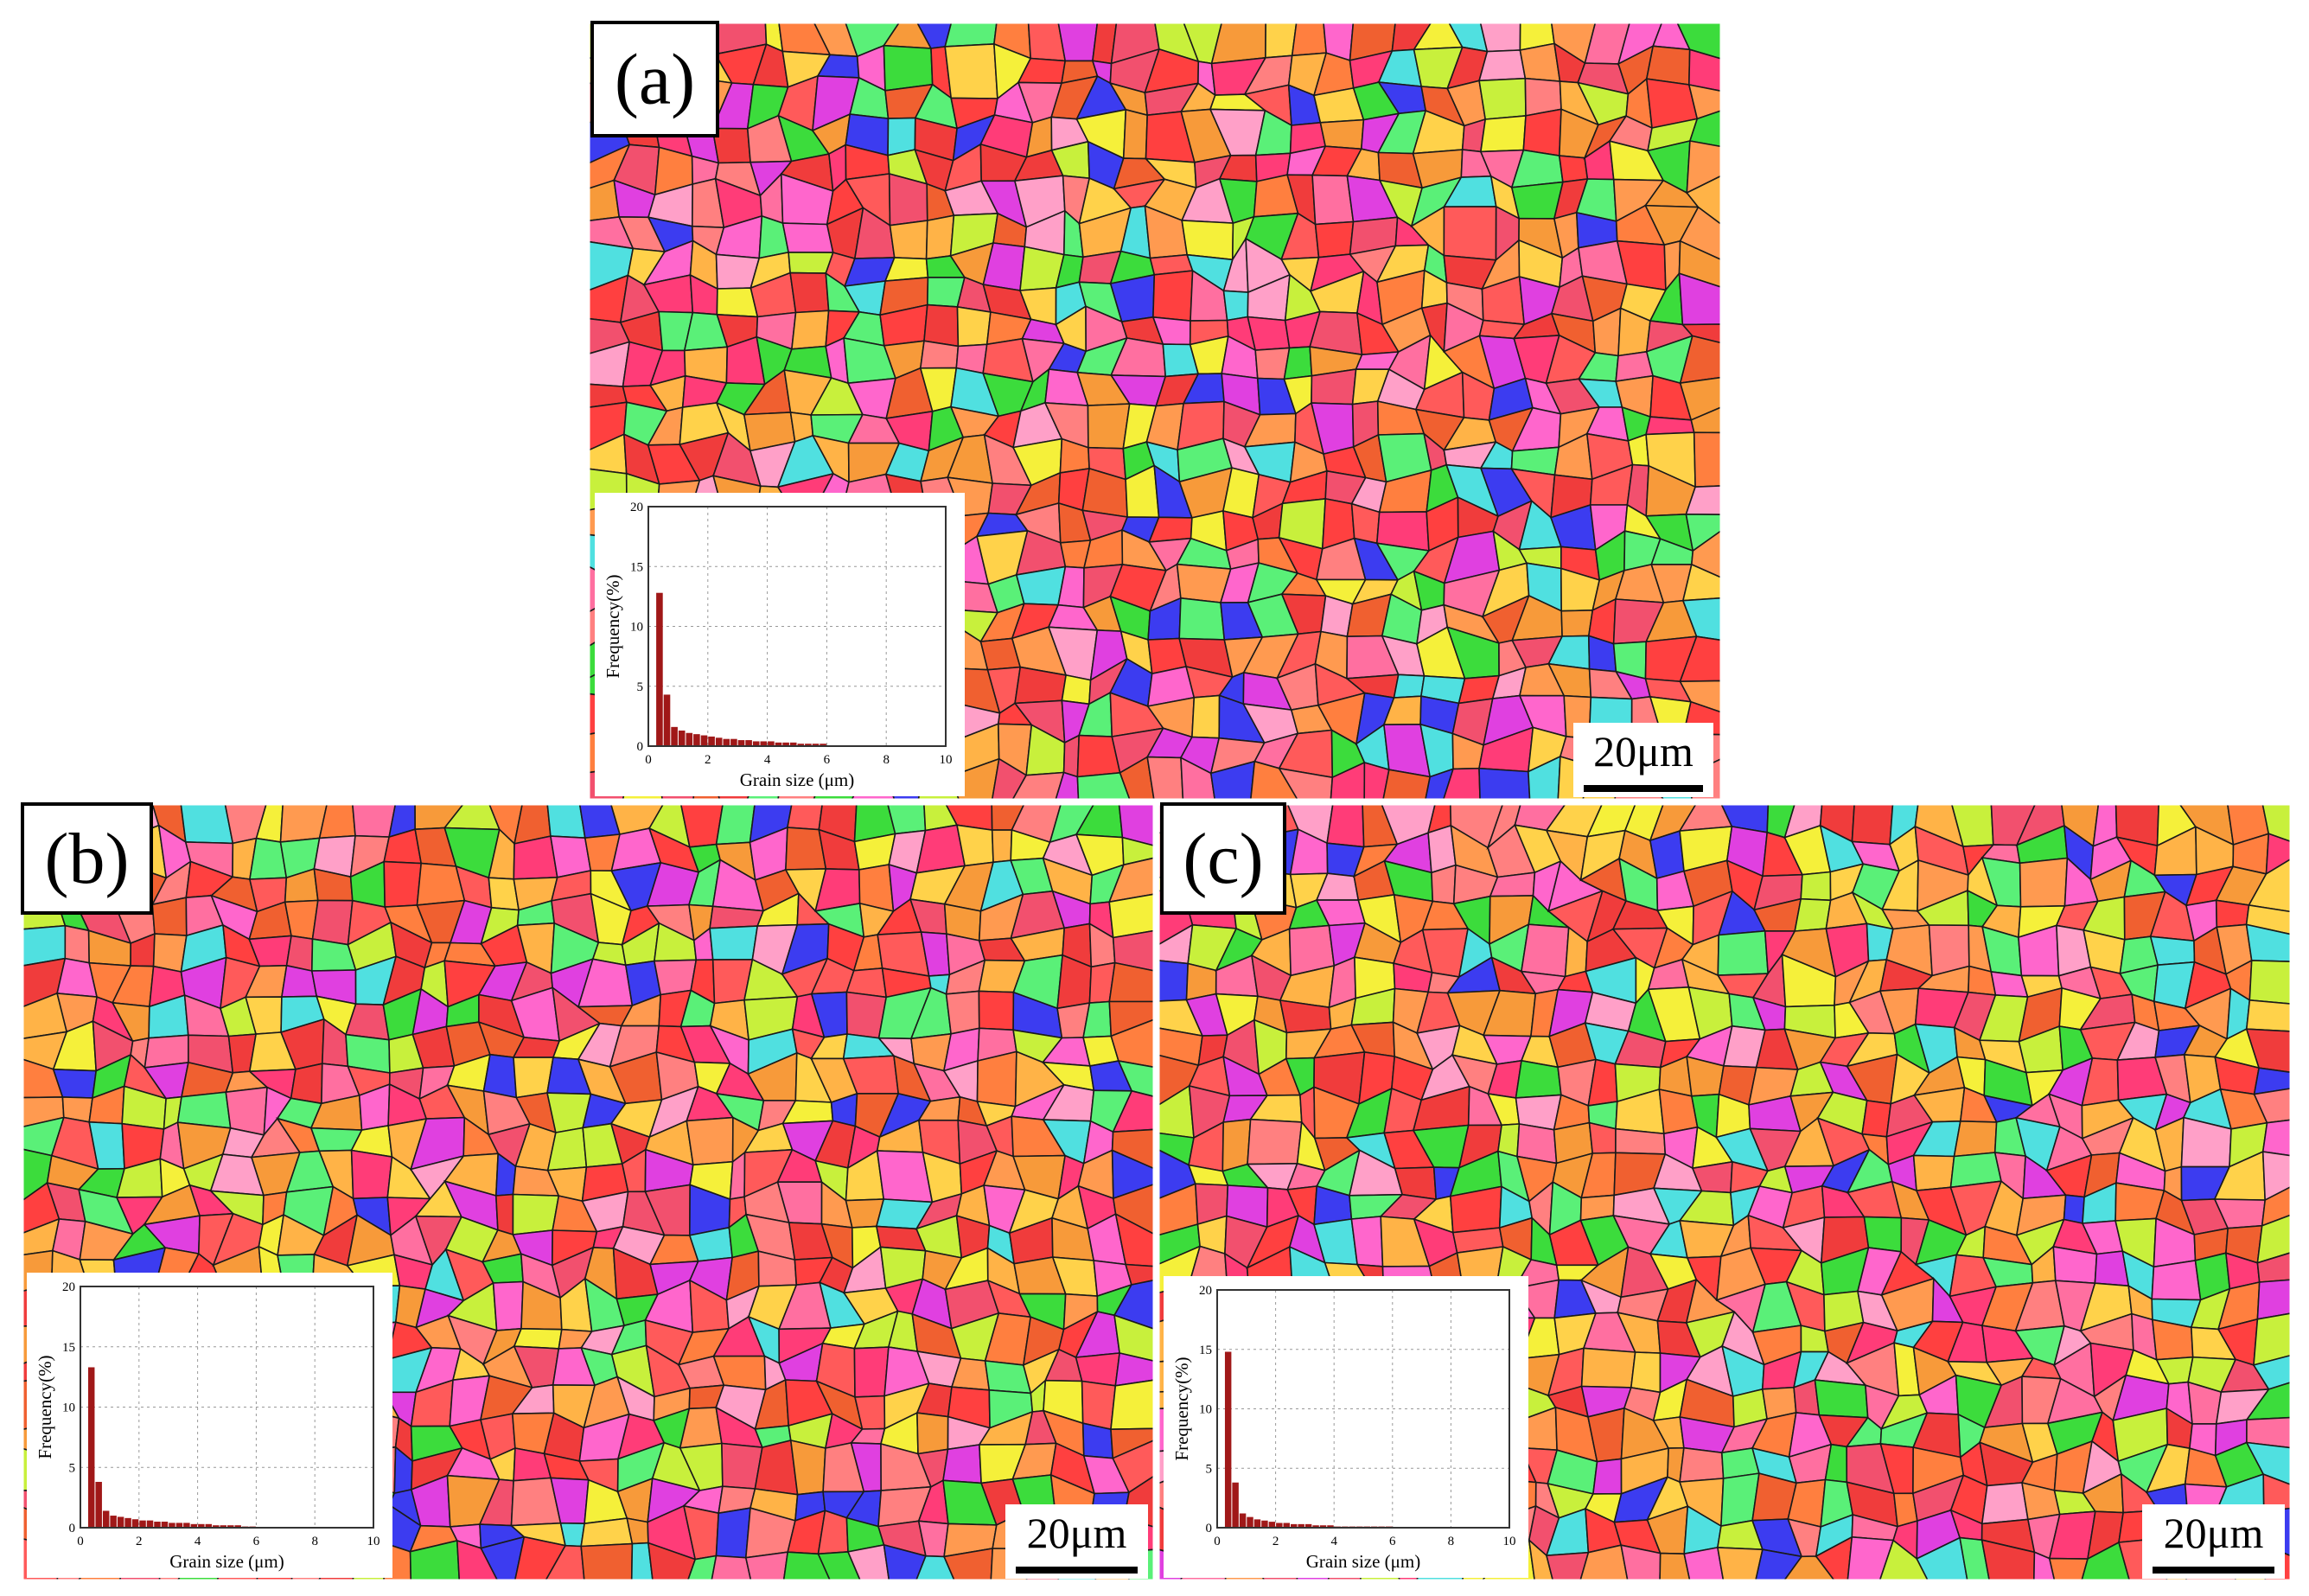  What do you see at coordinates (72, 1529) in the screenshot?
I see `y-tick-label: 0` at bounding box center [72, 1529].